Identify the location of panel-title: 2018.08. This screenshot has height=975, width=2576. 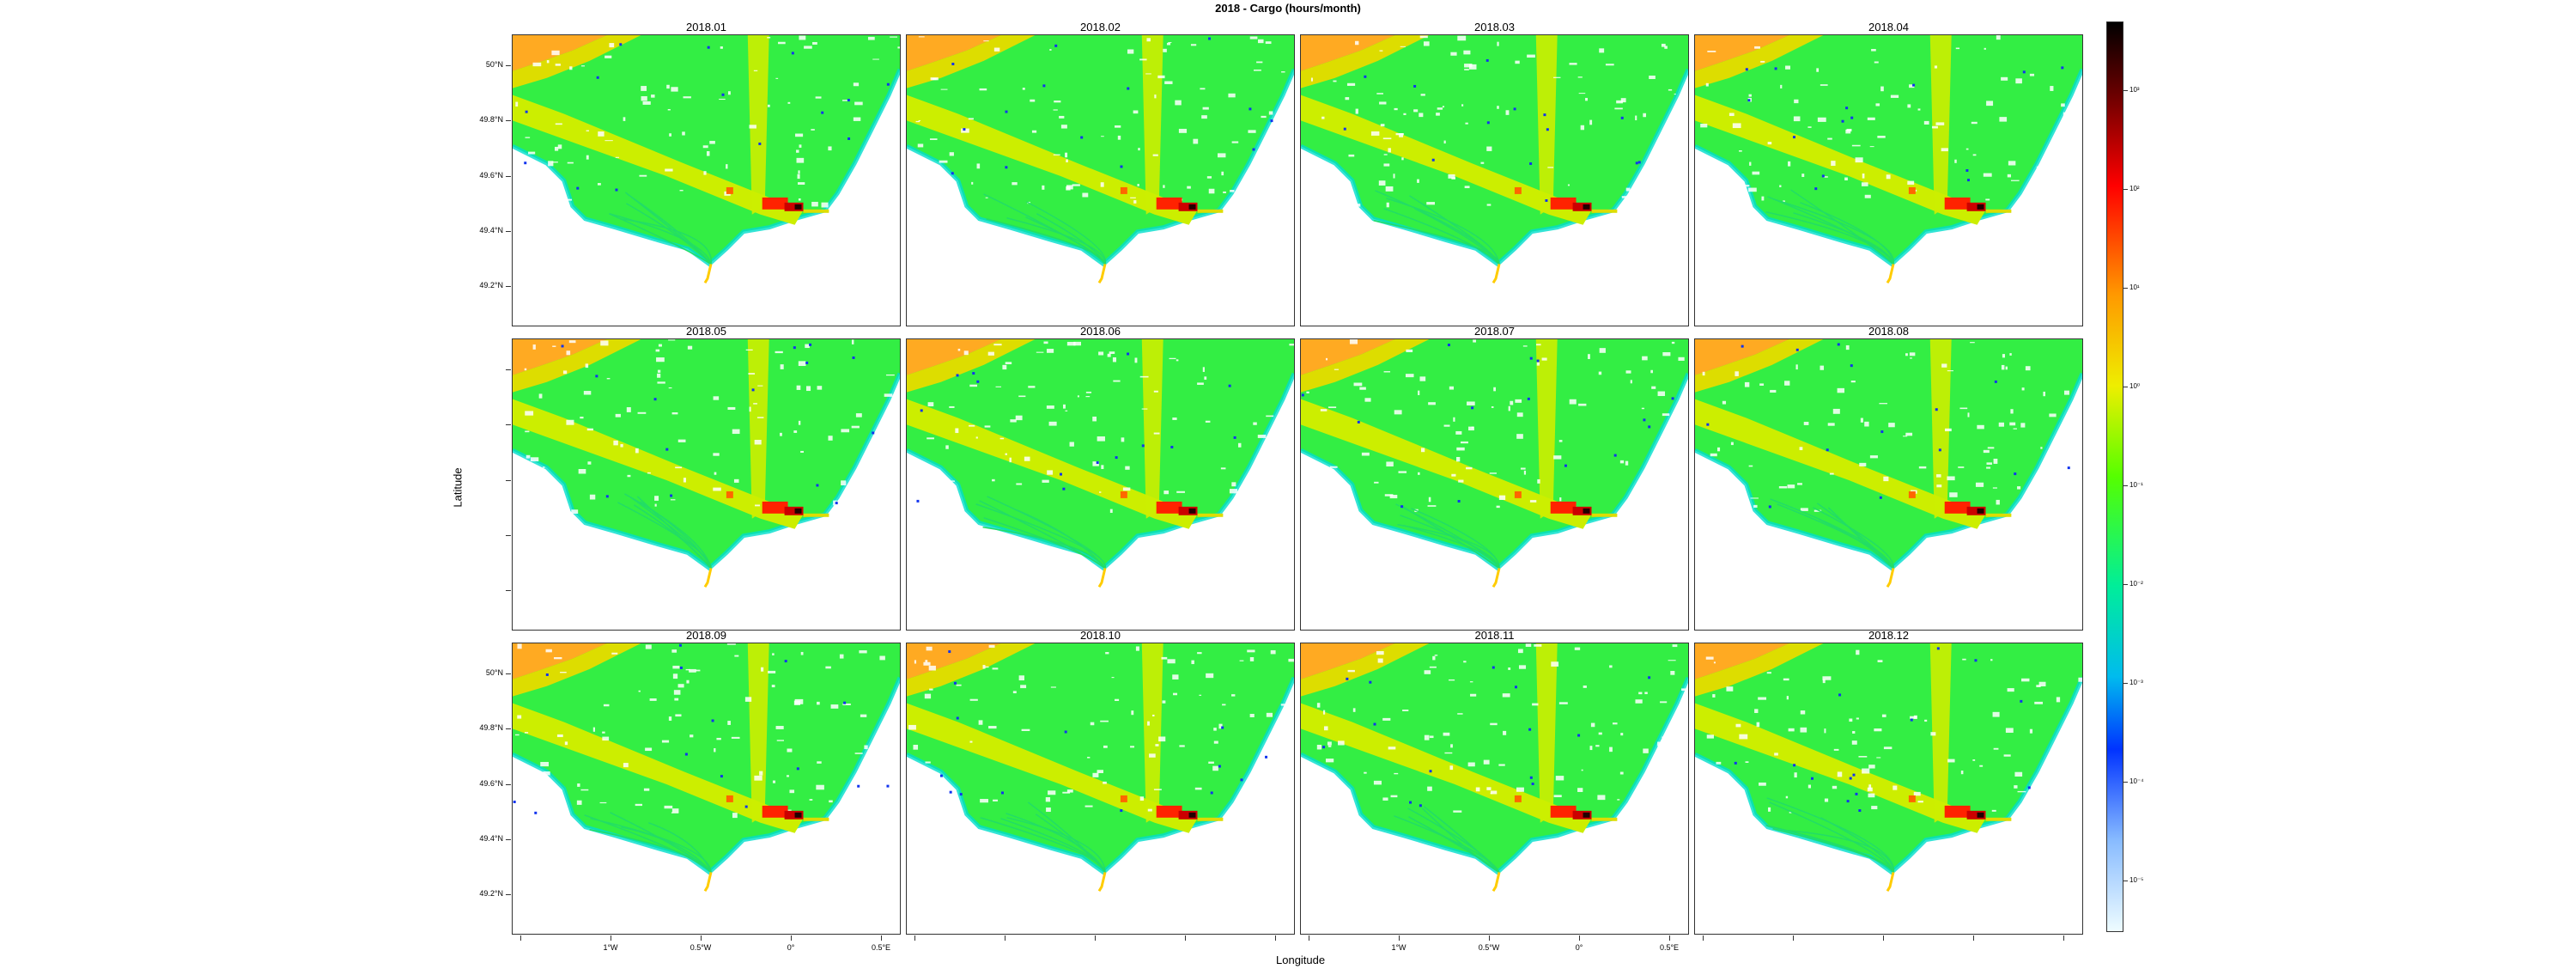
(1888, 332).